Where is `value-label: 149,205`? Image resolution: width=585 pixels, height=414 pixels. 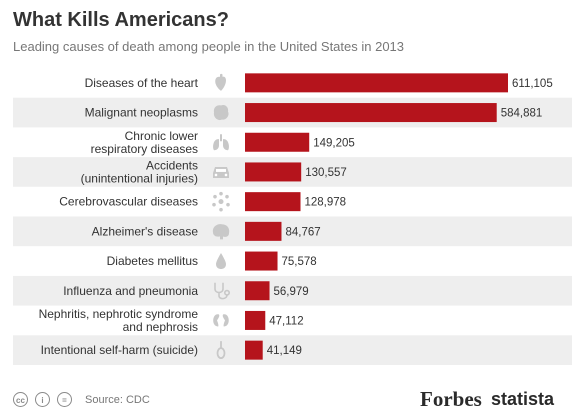
value-label: 149,205 is located at coordinates (334, 143).